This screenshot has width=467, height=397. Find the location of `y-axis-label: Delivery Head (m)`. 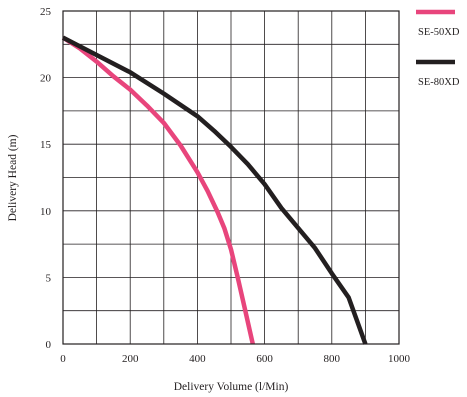

y-axis-label: Delivery Head (m) is located at coordinates (13, 177).